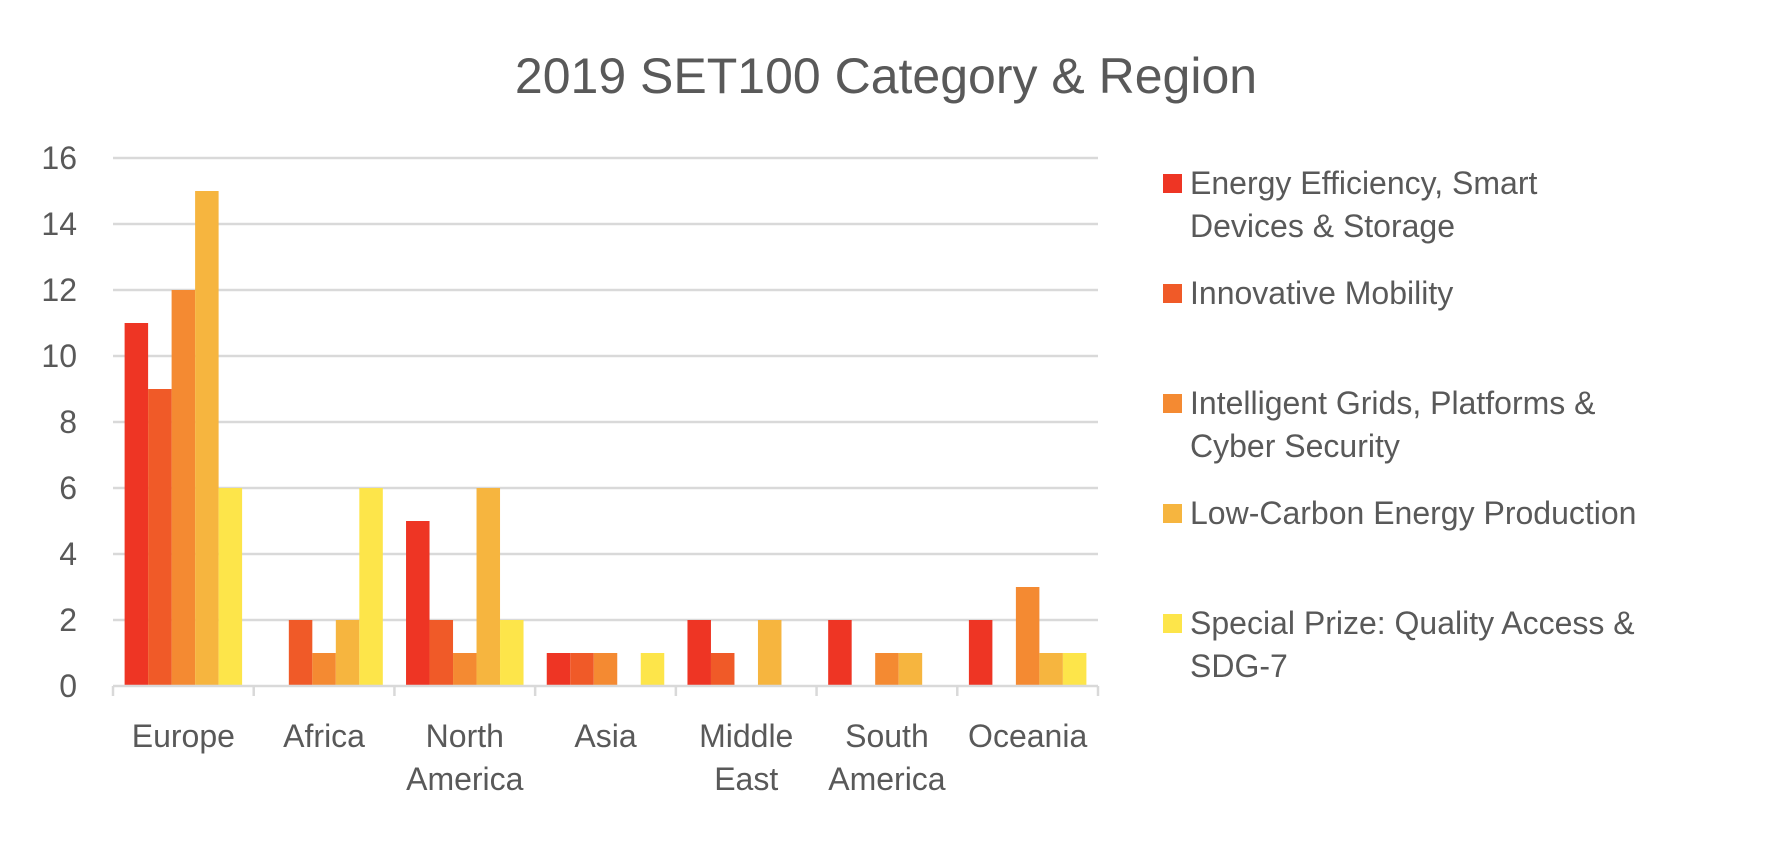 Image resolution: width=1788 pixels, height=868 pixels. I want to click on x-category-label: Europe, so click(183, 736).